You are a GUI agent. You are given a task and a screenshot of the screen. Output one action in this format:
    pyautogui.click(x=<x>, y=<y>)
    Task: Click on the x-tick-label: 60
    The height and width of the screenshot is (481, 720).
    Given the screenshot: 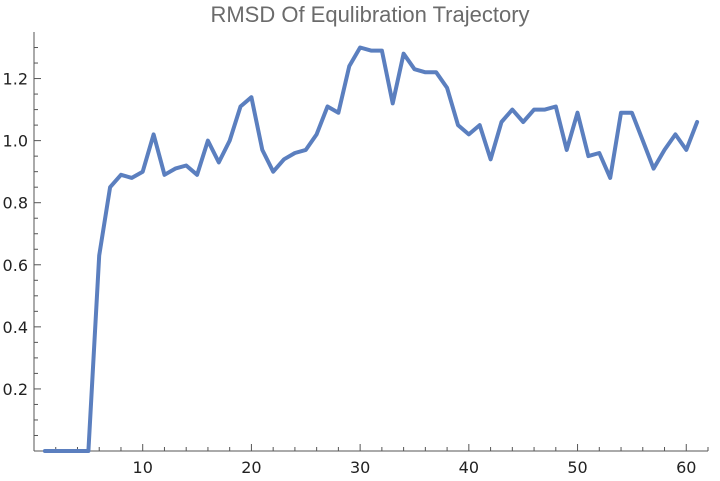 What is the action you would take?
    pyautogui.click(x=686, y=467)
    